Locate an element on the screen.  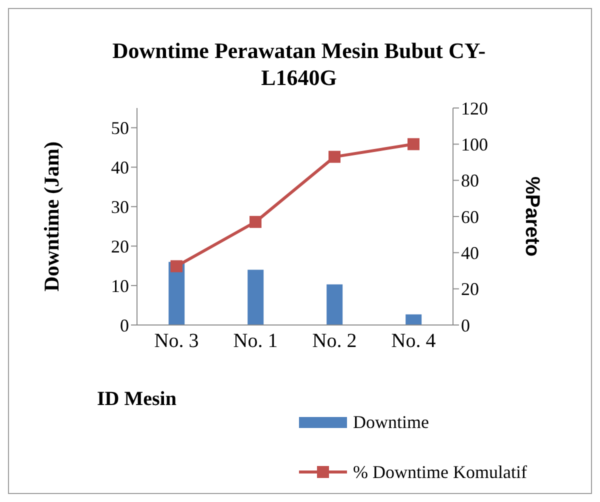
x-axis-title: ID Mesin is located at coordinates (136, 399).